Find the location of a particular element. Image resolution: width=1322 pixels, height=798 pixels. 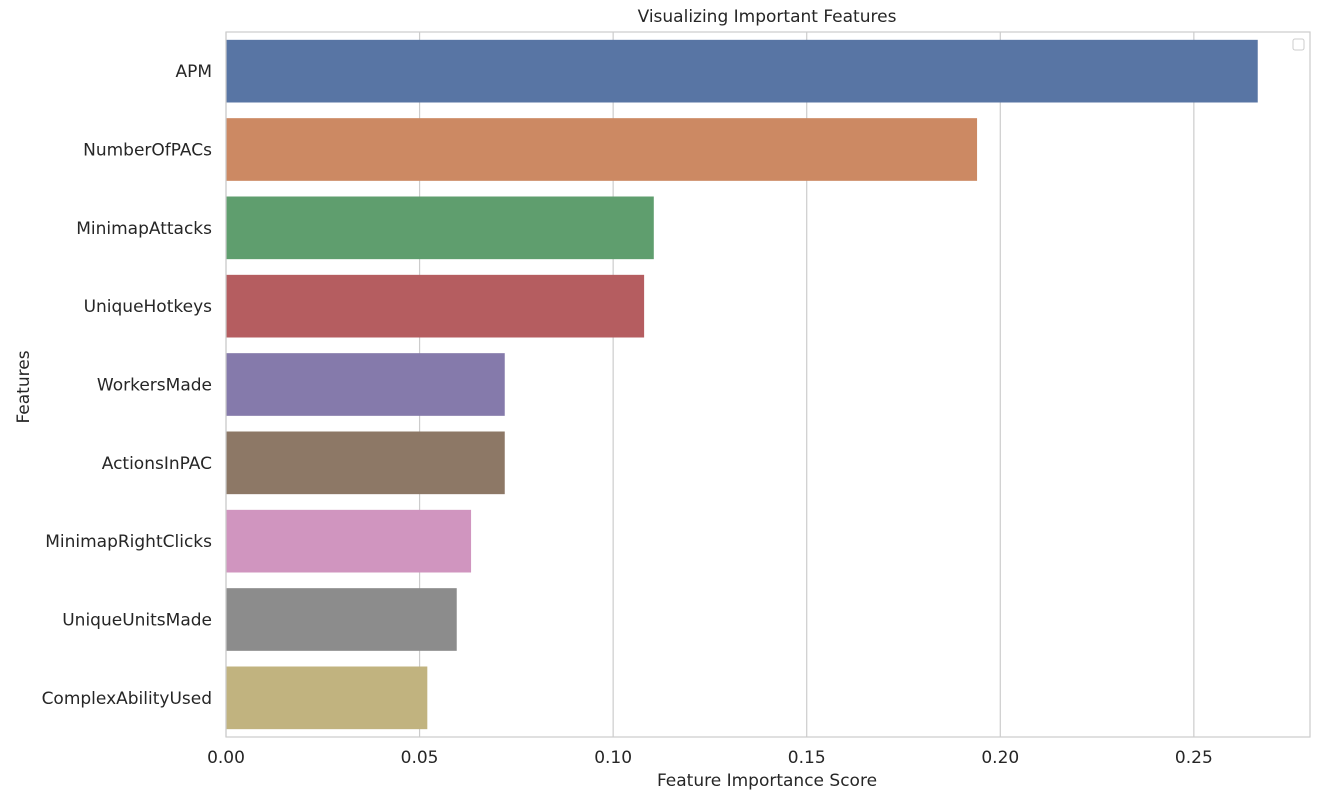

x-tick-label: 0.05 is located at coordinates (420, 758).